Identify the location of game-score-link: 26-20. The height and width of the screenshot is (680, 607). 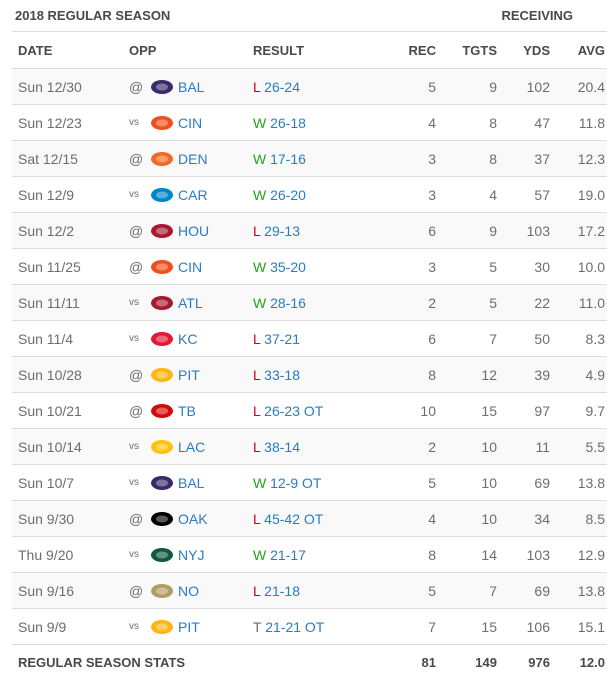
(288, 195).